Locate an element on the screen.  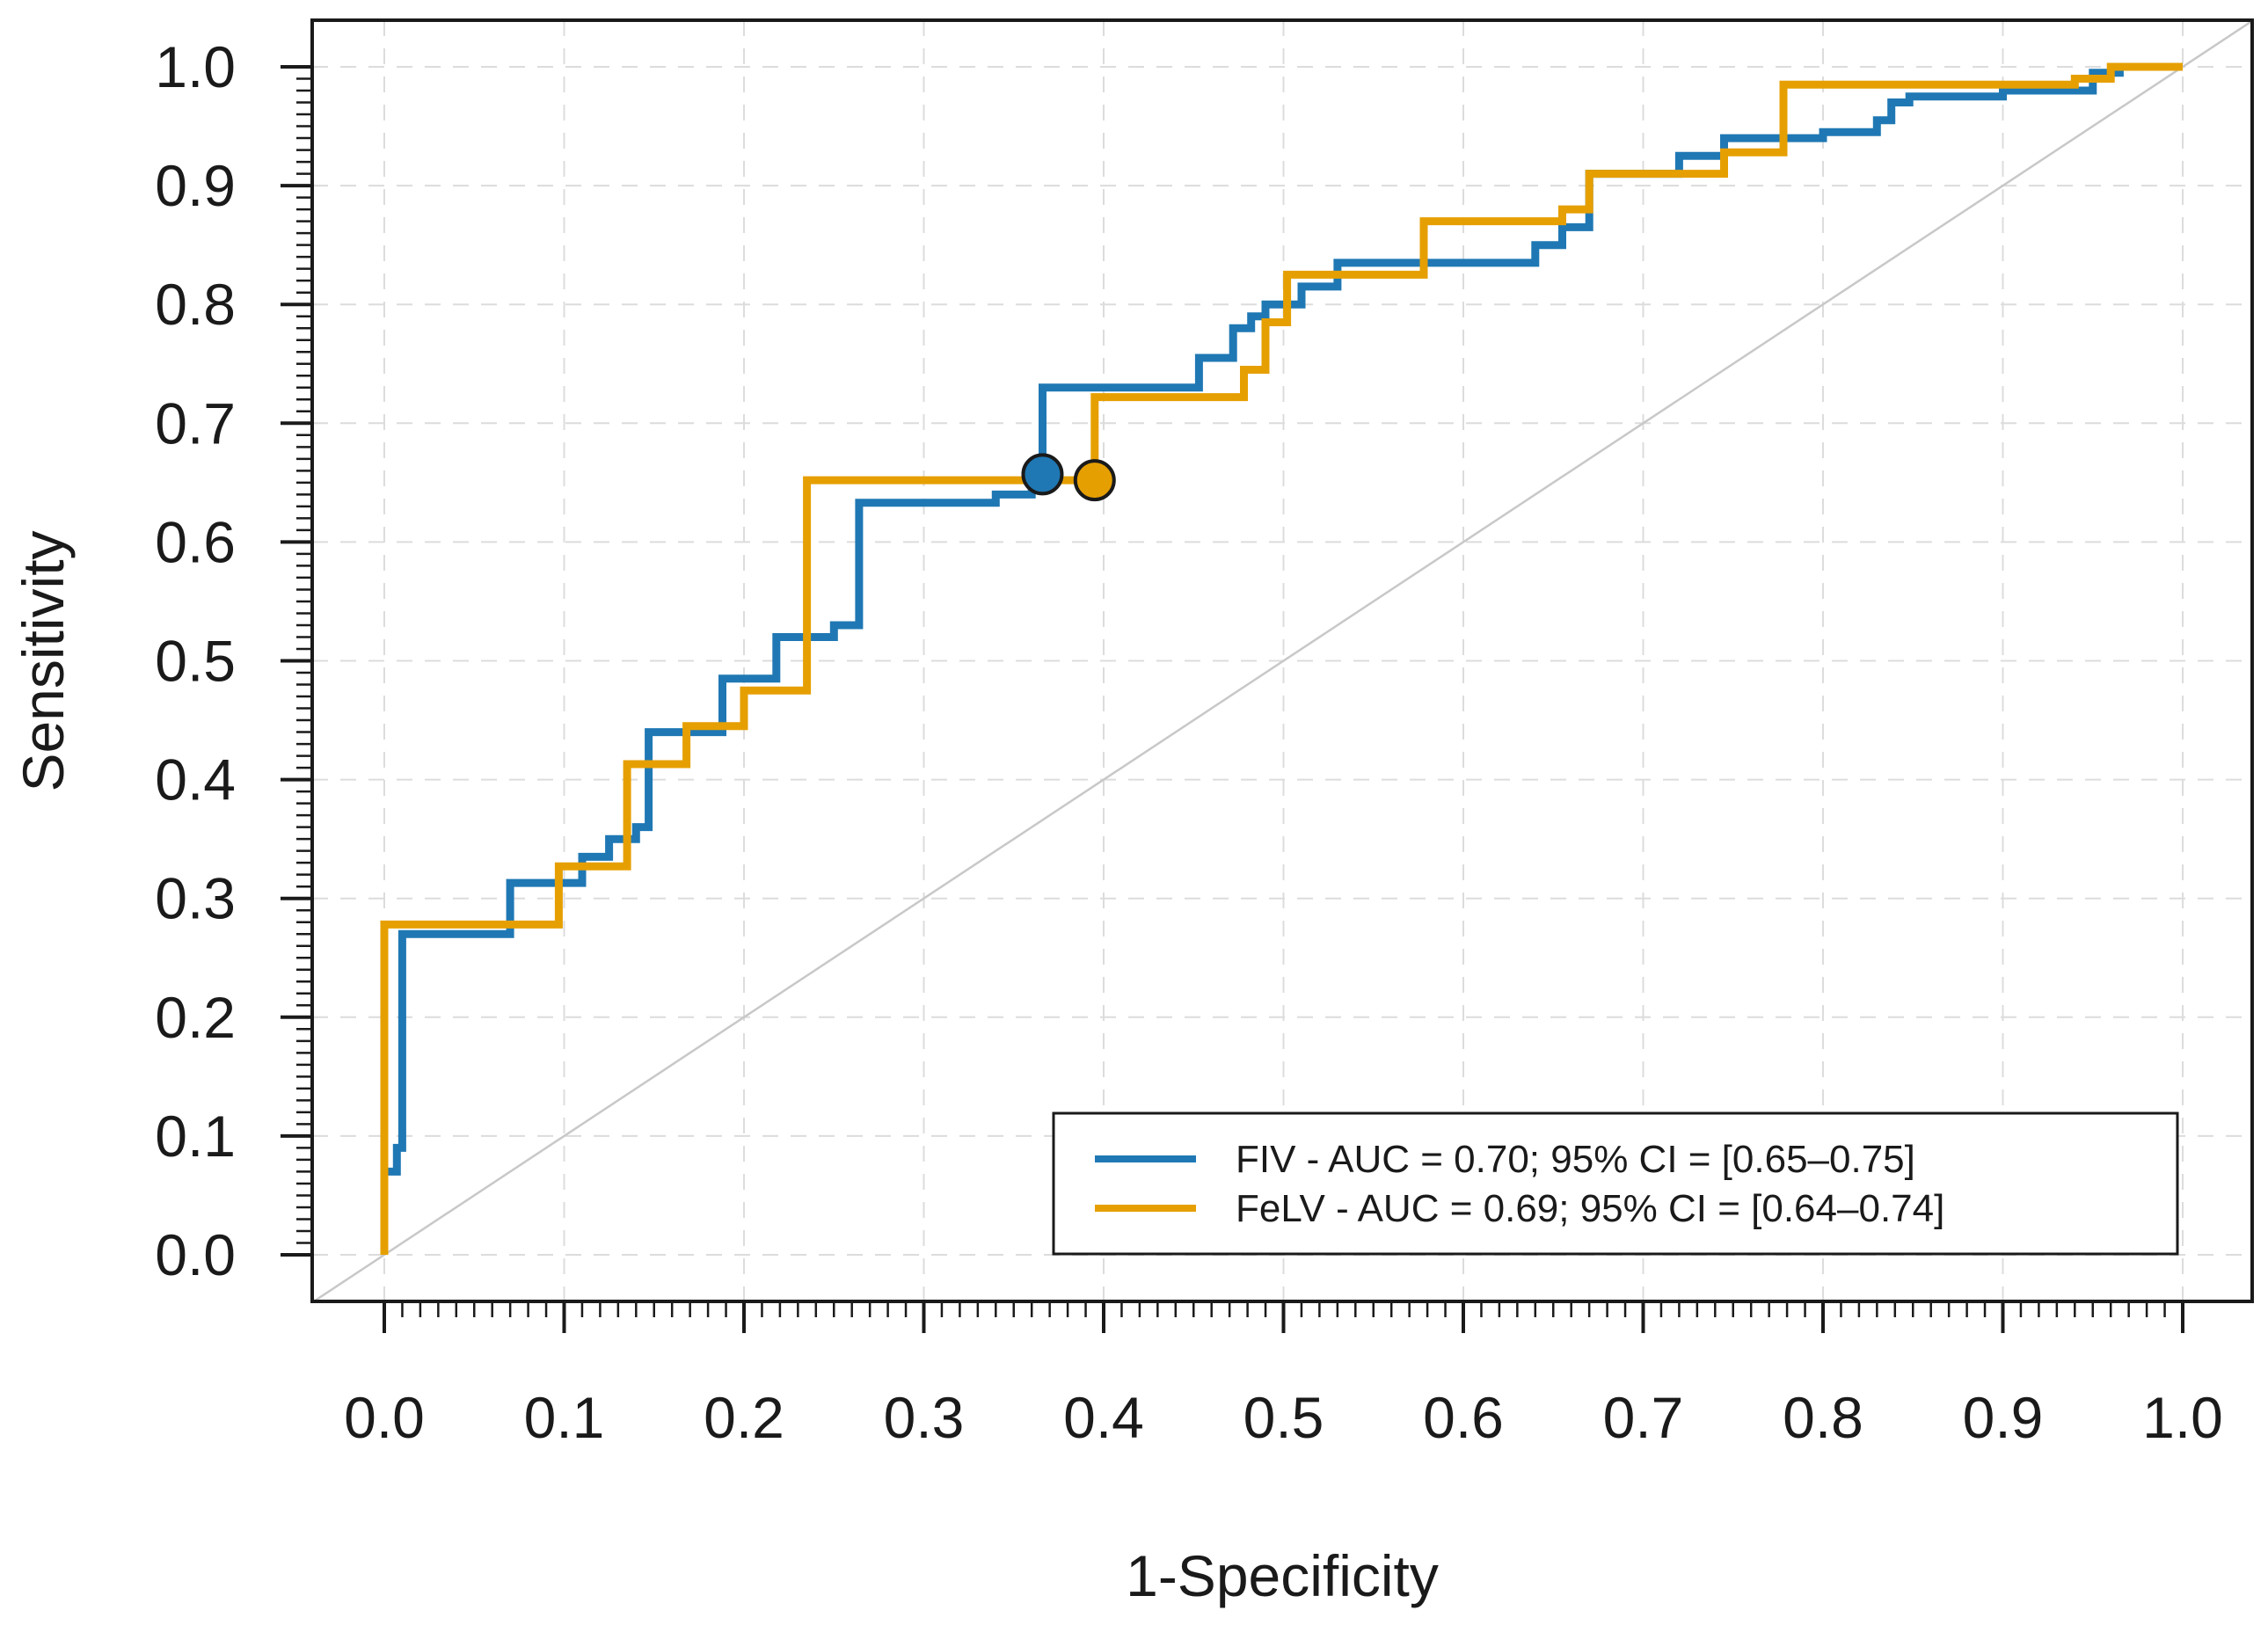
cutoff-point-felv is located at coordinates (1094, 480).